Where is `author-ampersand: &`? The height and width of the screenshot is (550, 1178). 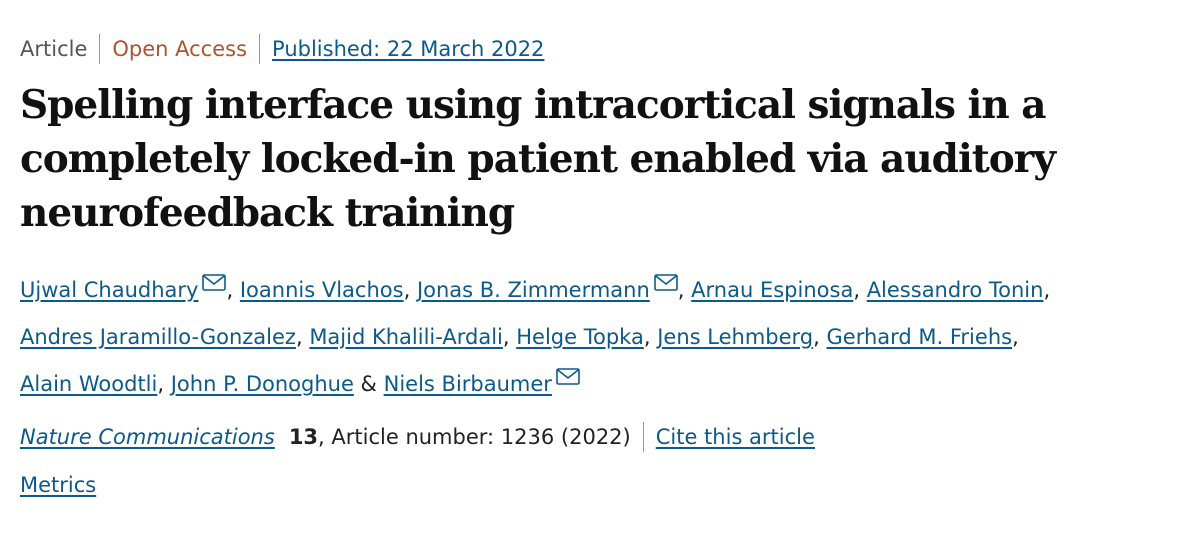
author-ampersand: & is located at coordinates (368, 384).